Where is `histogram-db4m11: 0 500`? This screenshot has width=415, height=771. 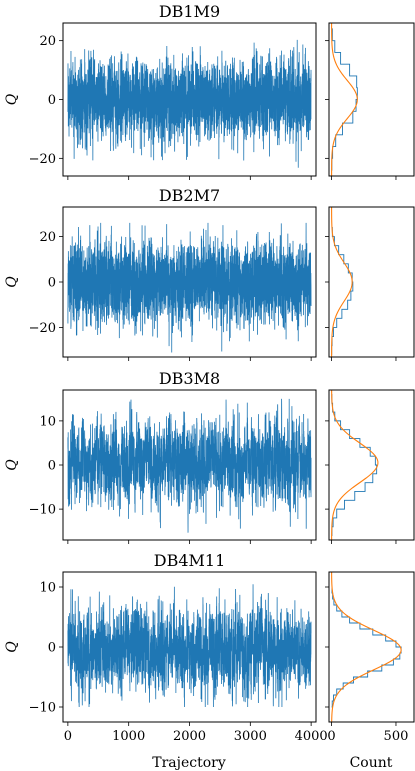 histogram-db4m11: 0 500 is located at coordinates (370, 657).